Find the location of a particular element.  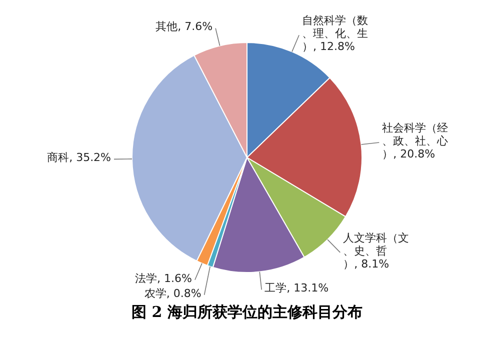

slice-label: 自然科学（数、理、化、生）, 12.8% is located at coordinates (335, 33).